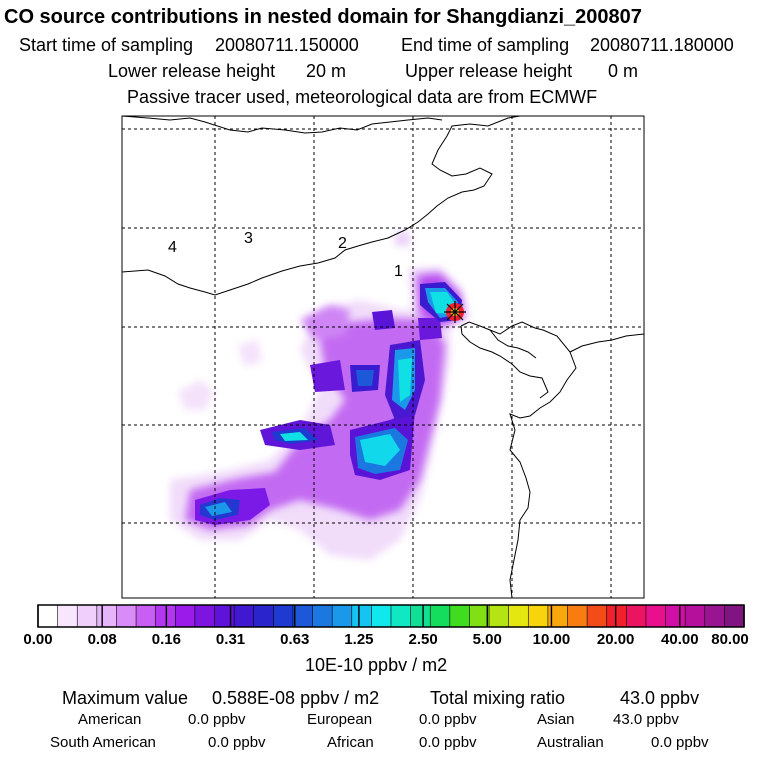 The image size is (768, 768). Describe the element at coordinates (623, 71) in the screenshot. I see `upper-height-value: 0 m` at that location.